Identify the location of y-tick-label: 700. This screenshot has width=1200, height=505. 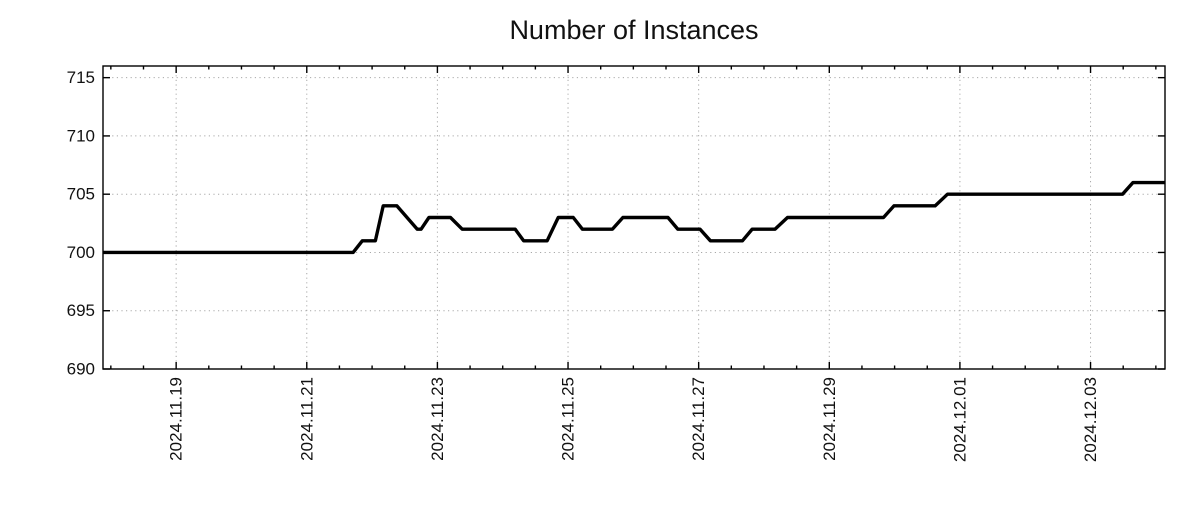
(81, 252).